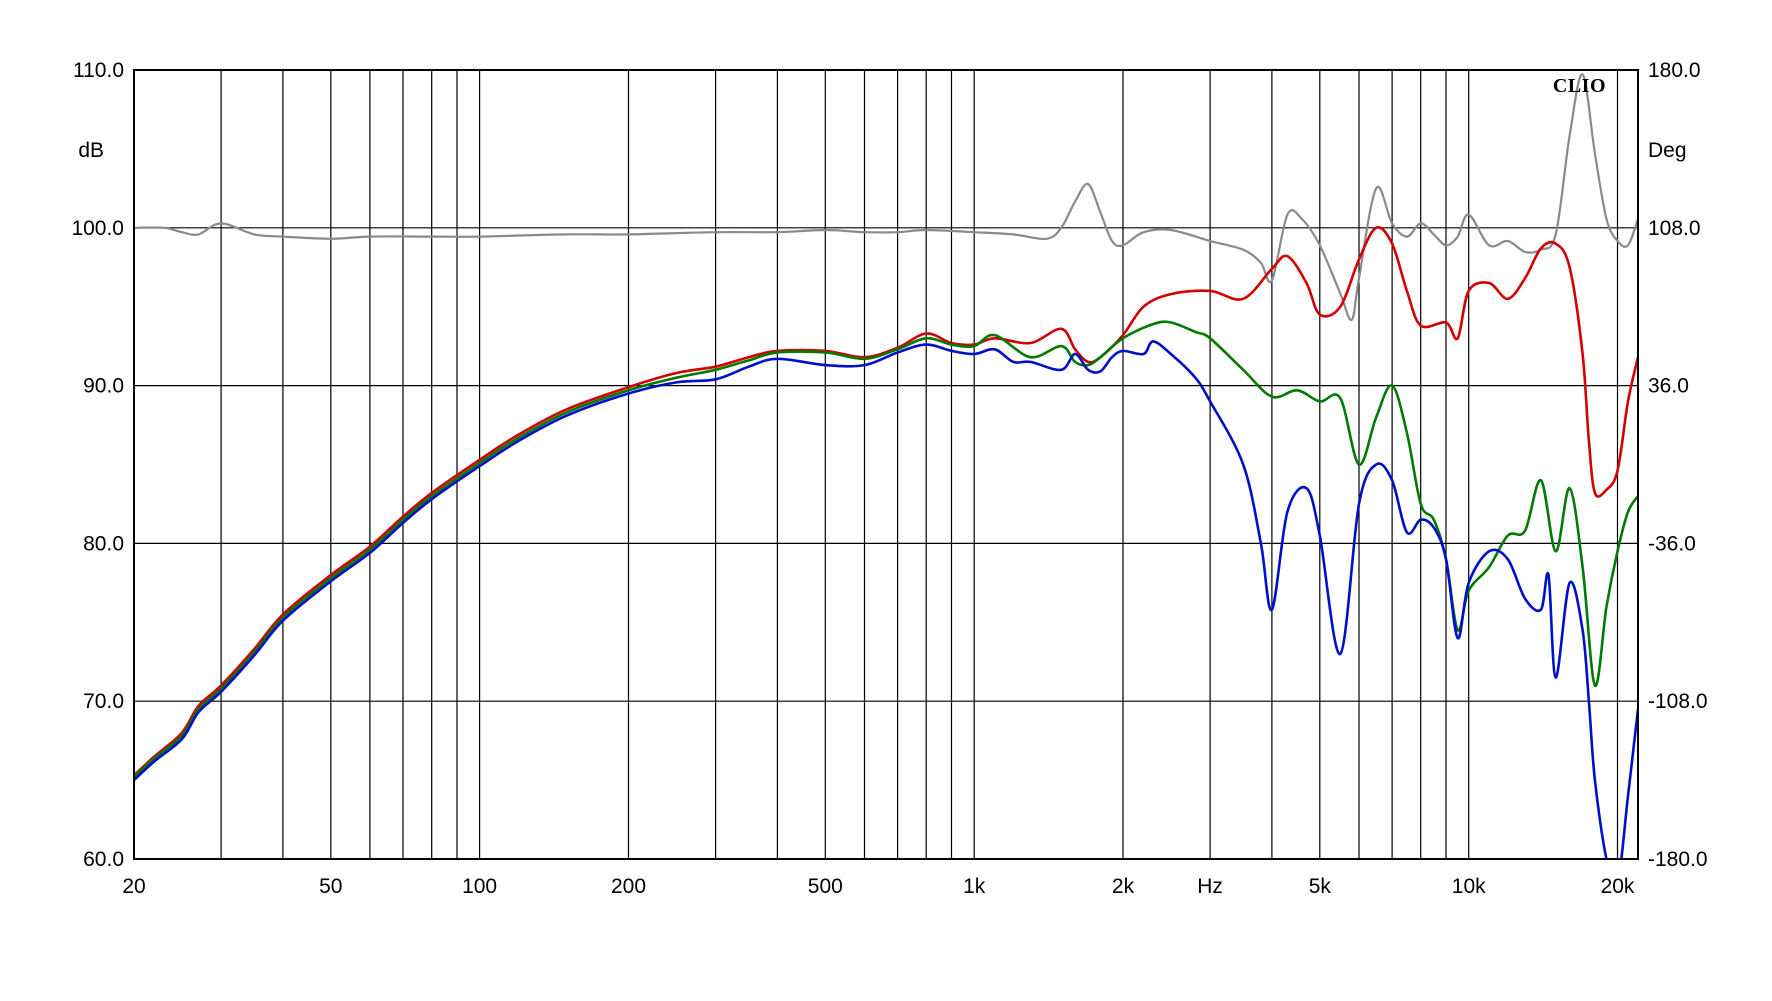 The width and height of the screenshot is (1772, 1001). What do you see at coordinates (1667, 150) in the screenshot?
I see `y2-axis-unit-label: Deg` at bounding box center [1667, 150].